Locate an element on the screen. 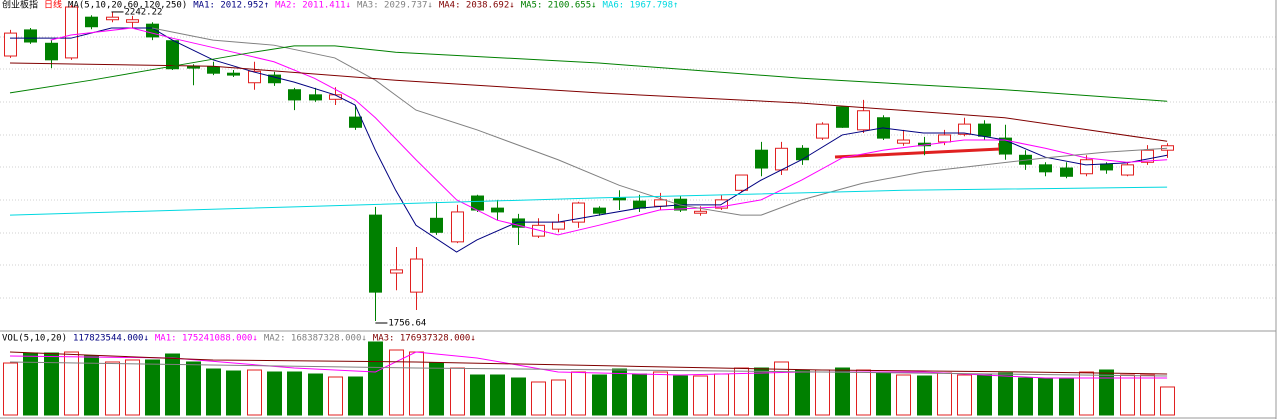 This screenshot has height=419, width=1280. header-label: MA3: 176937328.000↓ is located at coordinates (424, 339).